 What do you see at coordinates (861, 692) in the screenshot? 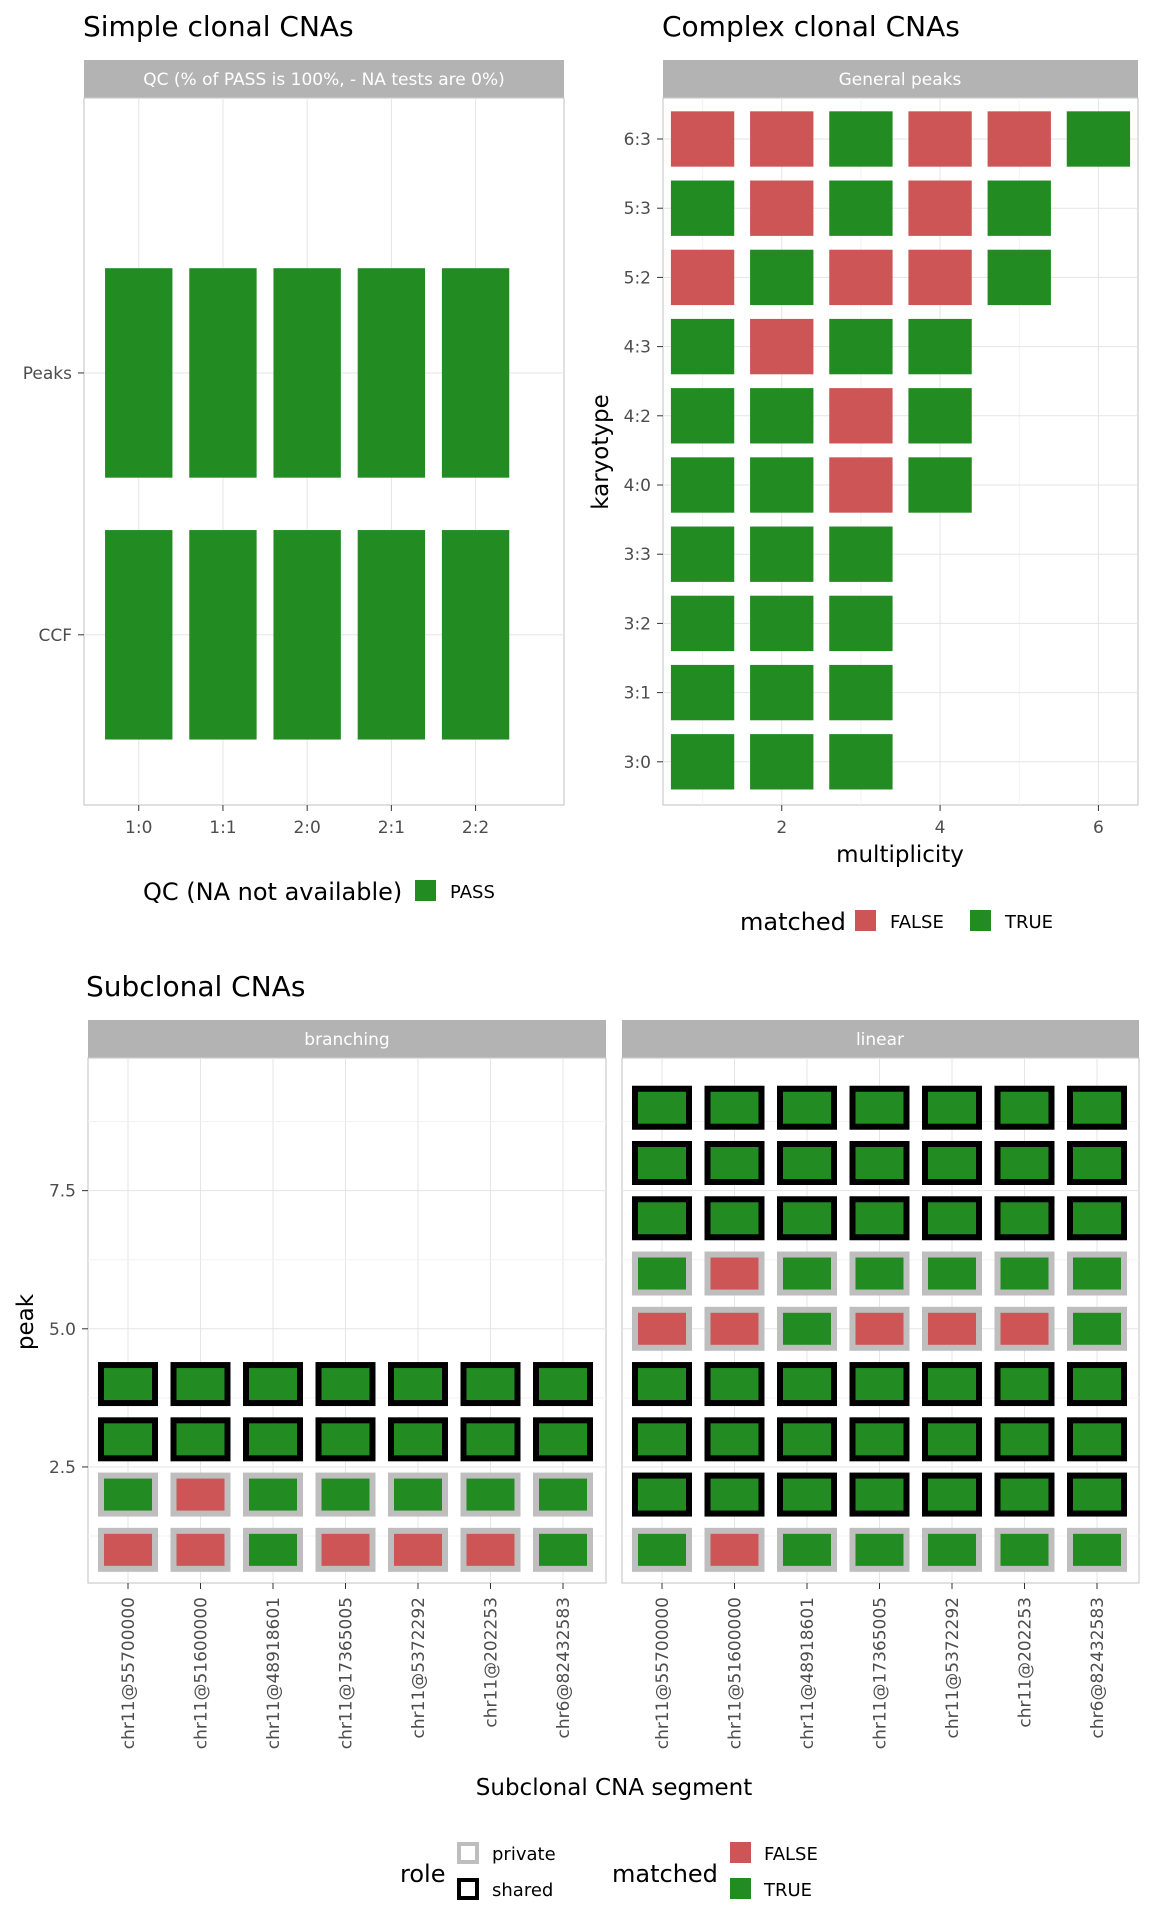
I see `complex-tile-3:1-m3` at bounding box center [861, 692].